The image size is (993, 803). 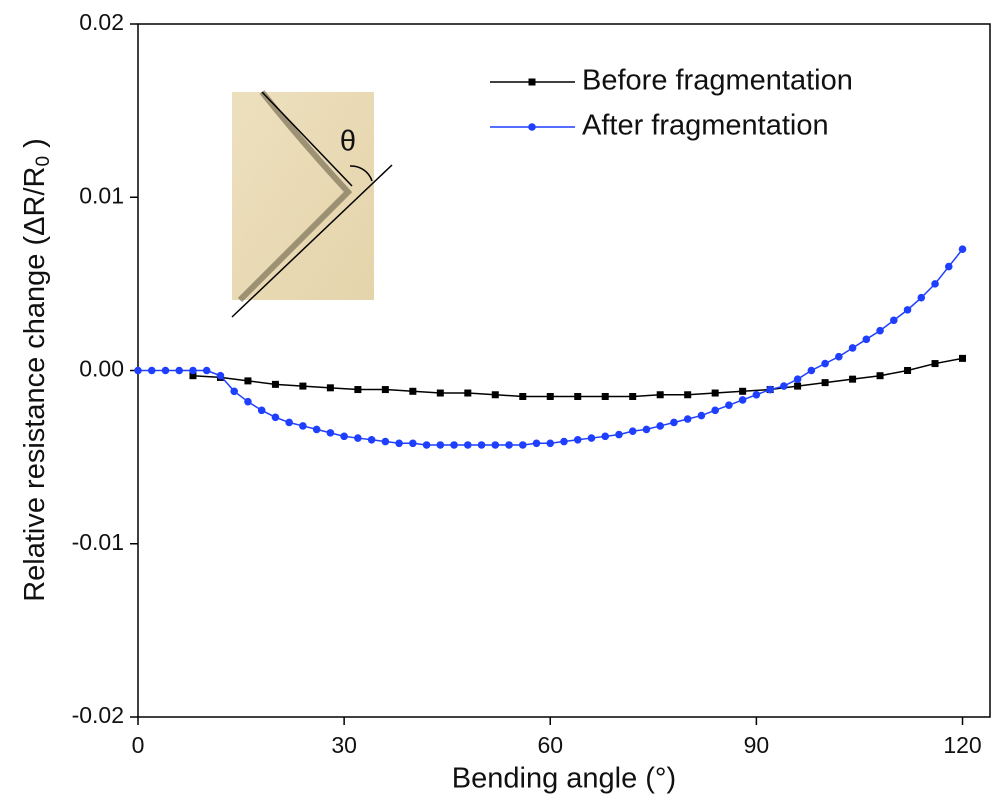 I want to click on x-axis-label: Bending angle (°), so click(x=564, y=779).